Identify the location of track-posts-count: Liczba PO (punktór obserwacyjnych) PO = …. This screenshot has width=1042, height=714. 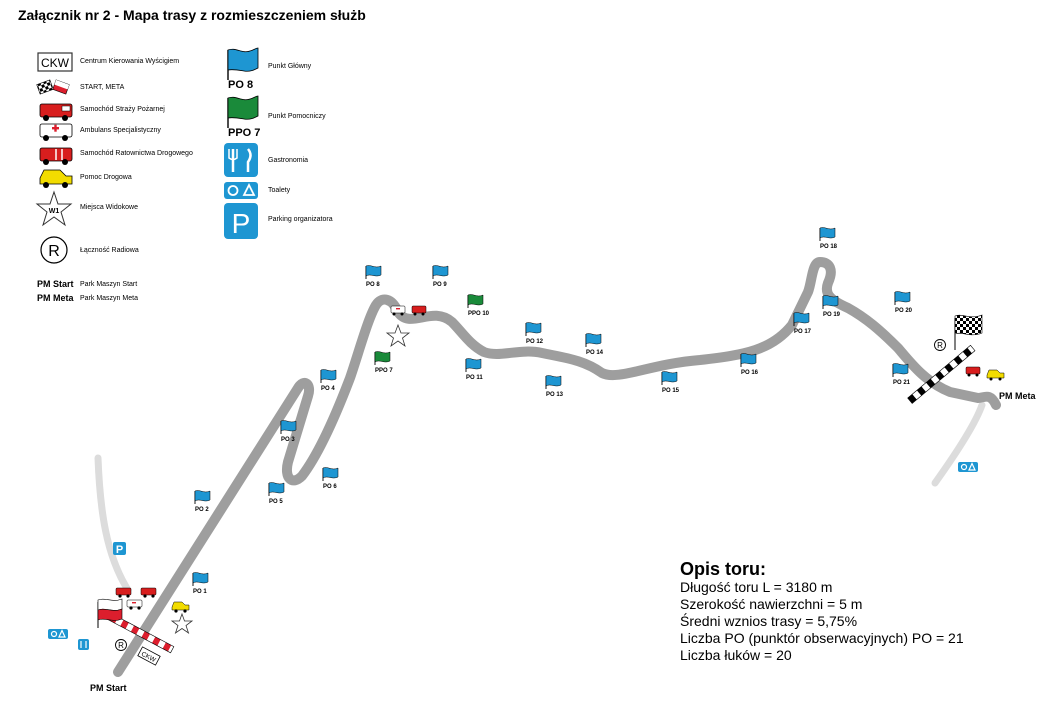
(822, 638).